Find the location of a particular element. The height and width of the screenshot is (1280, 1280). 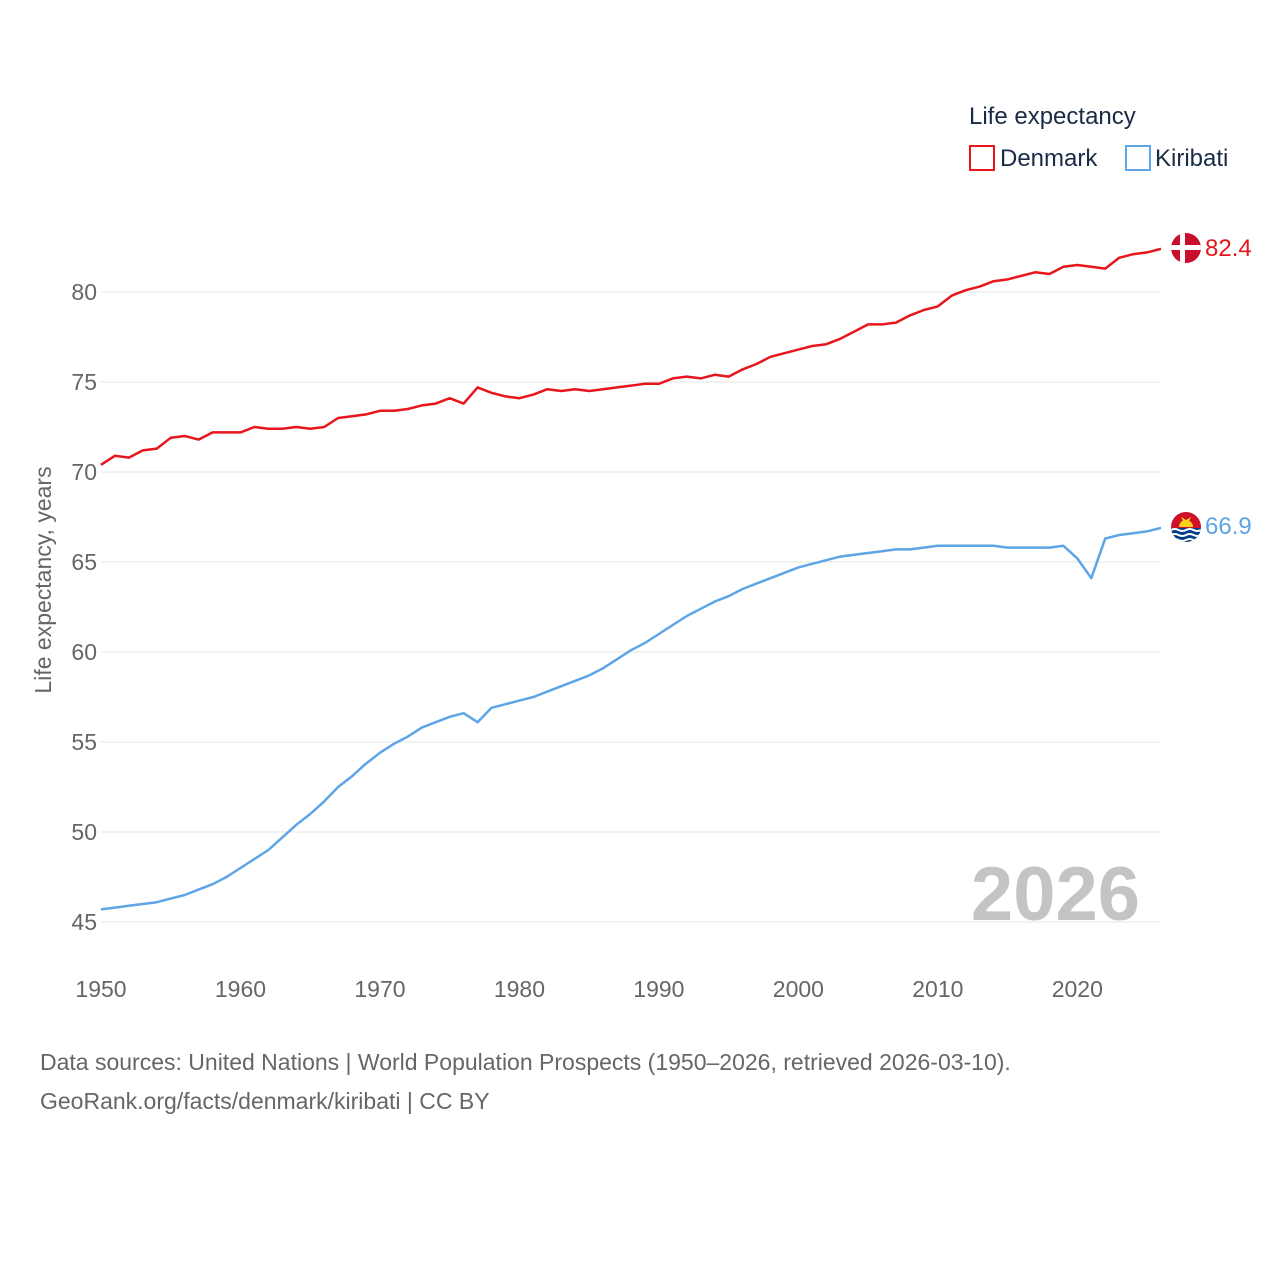

x-axis-ticks: 1950 1960 1970 1980 1990 2000 2010 2020 is located at coordinates (588, 989).